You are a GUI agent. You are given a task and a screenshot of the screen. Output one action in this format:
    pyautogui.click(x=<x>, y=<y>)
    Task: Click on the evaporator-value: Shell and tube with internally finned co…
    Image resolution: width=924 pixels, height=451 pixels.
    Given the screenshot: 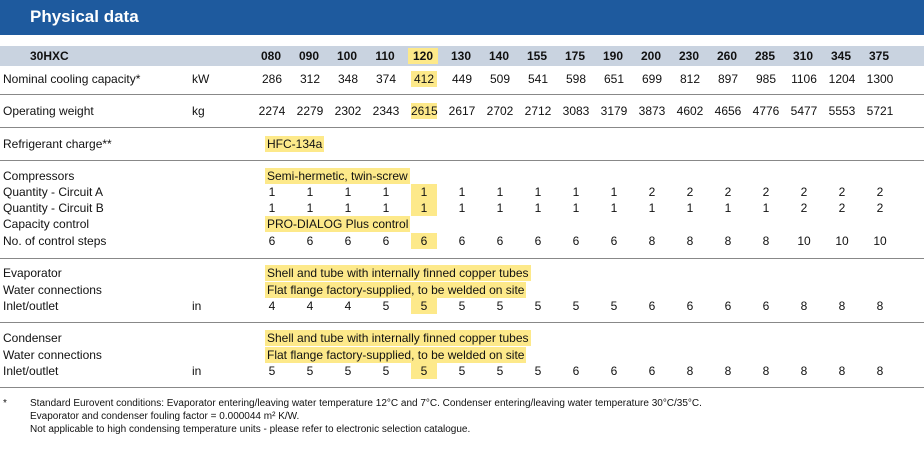 What is the action you would take?
    pyautogui.click(x=398, y=273)
    